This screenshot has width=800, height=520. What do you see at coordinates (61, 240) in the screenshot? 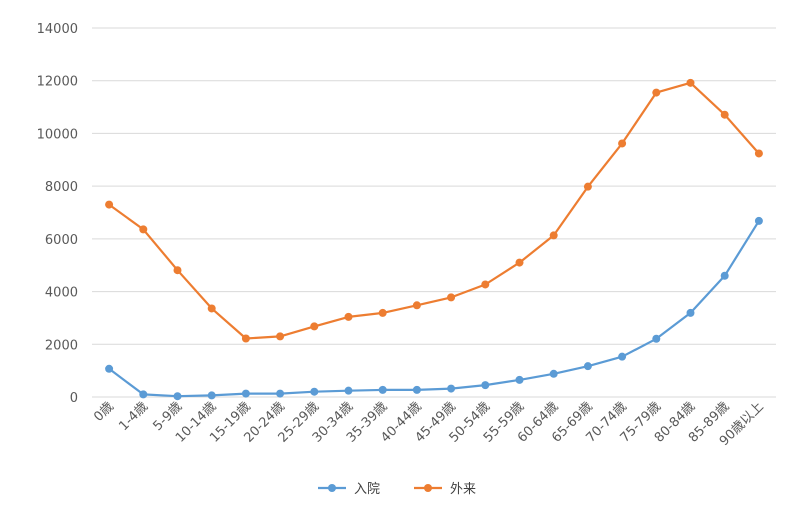
I see `y-tick-label: 6000` at bounding box center [61, 240].